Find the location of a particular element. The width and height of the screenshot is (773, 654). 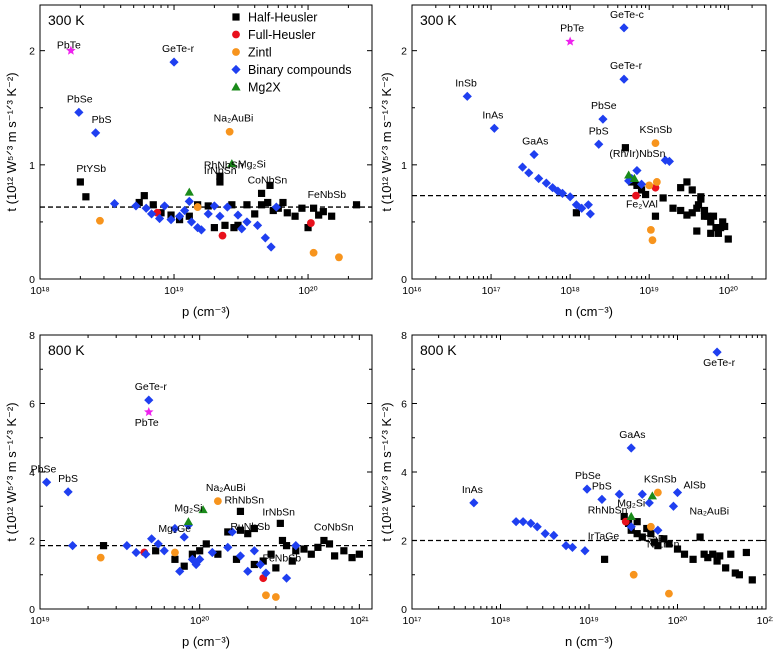

data-point-mg2x is located at coordinates (631, 515).